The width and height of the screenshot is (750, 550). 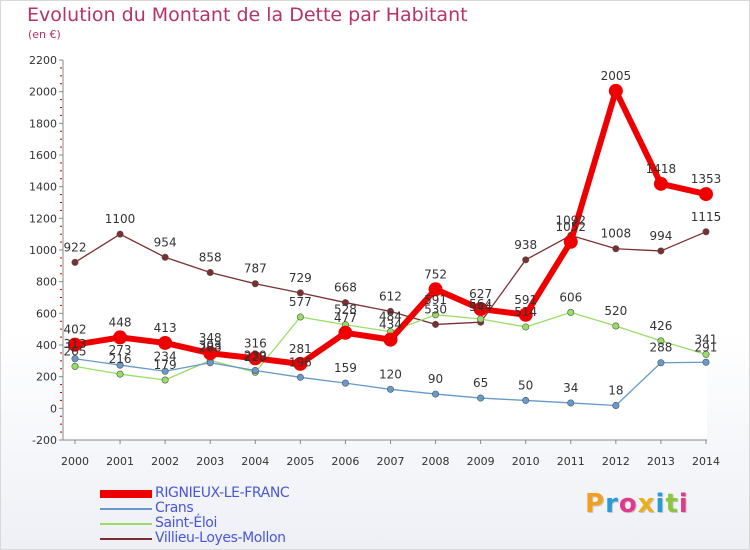 I want to click on data-label: 564, so click(x=480, y=304).